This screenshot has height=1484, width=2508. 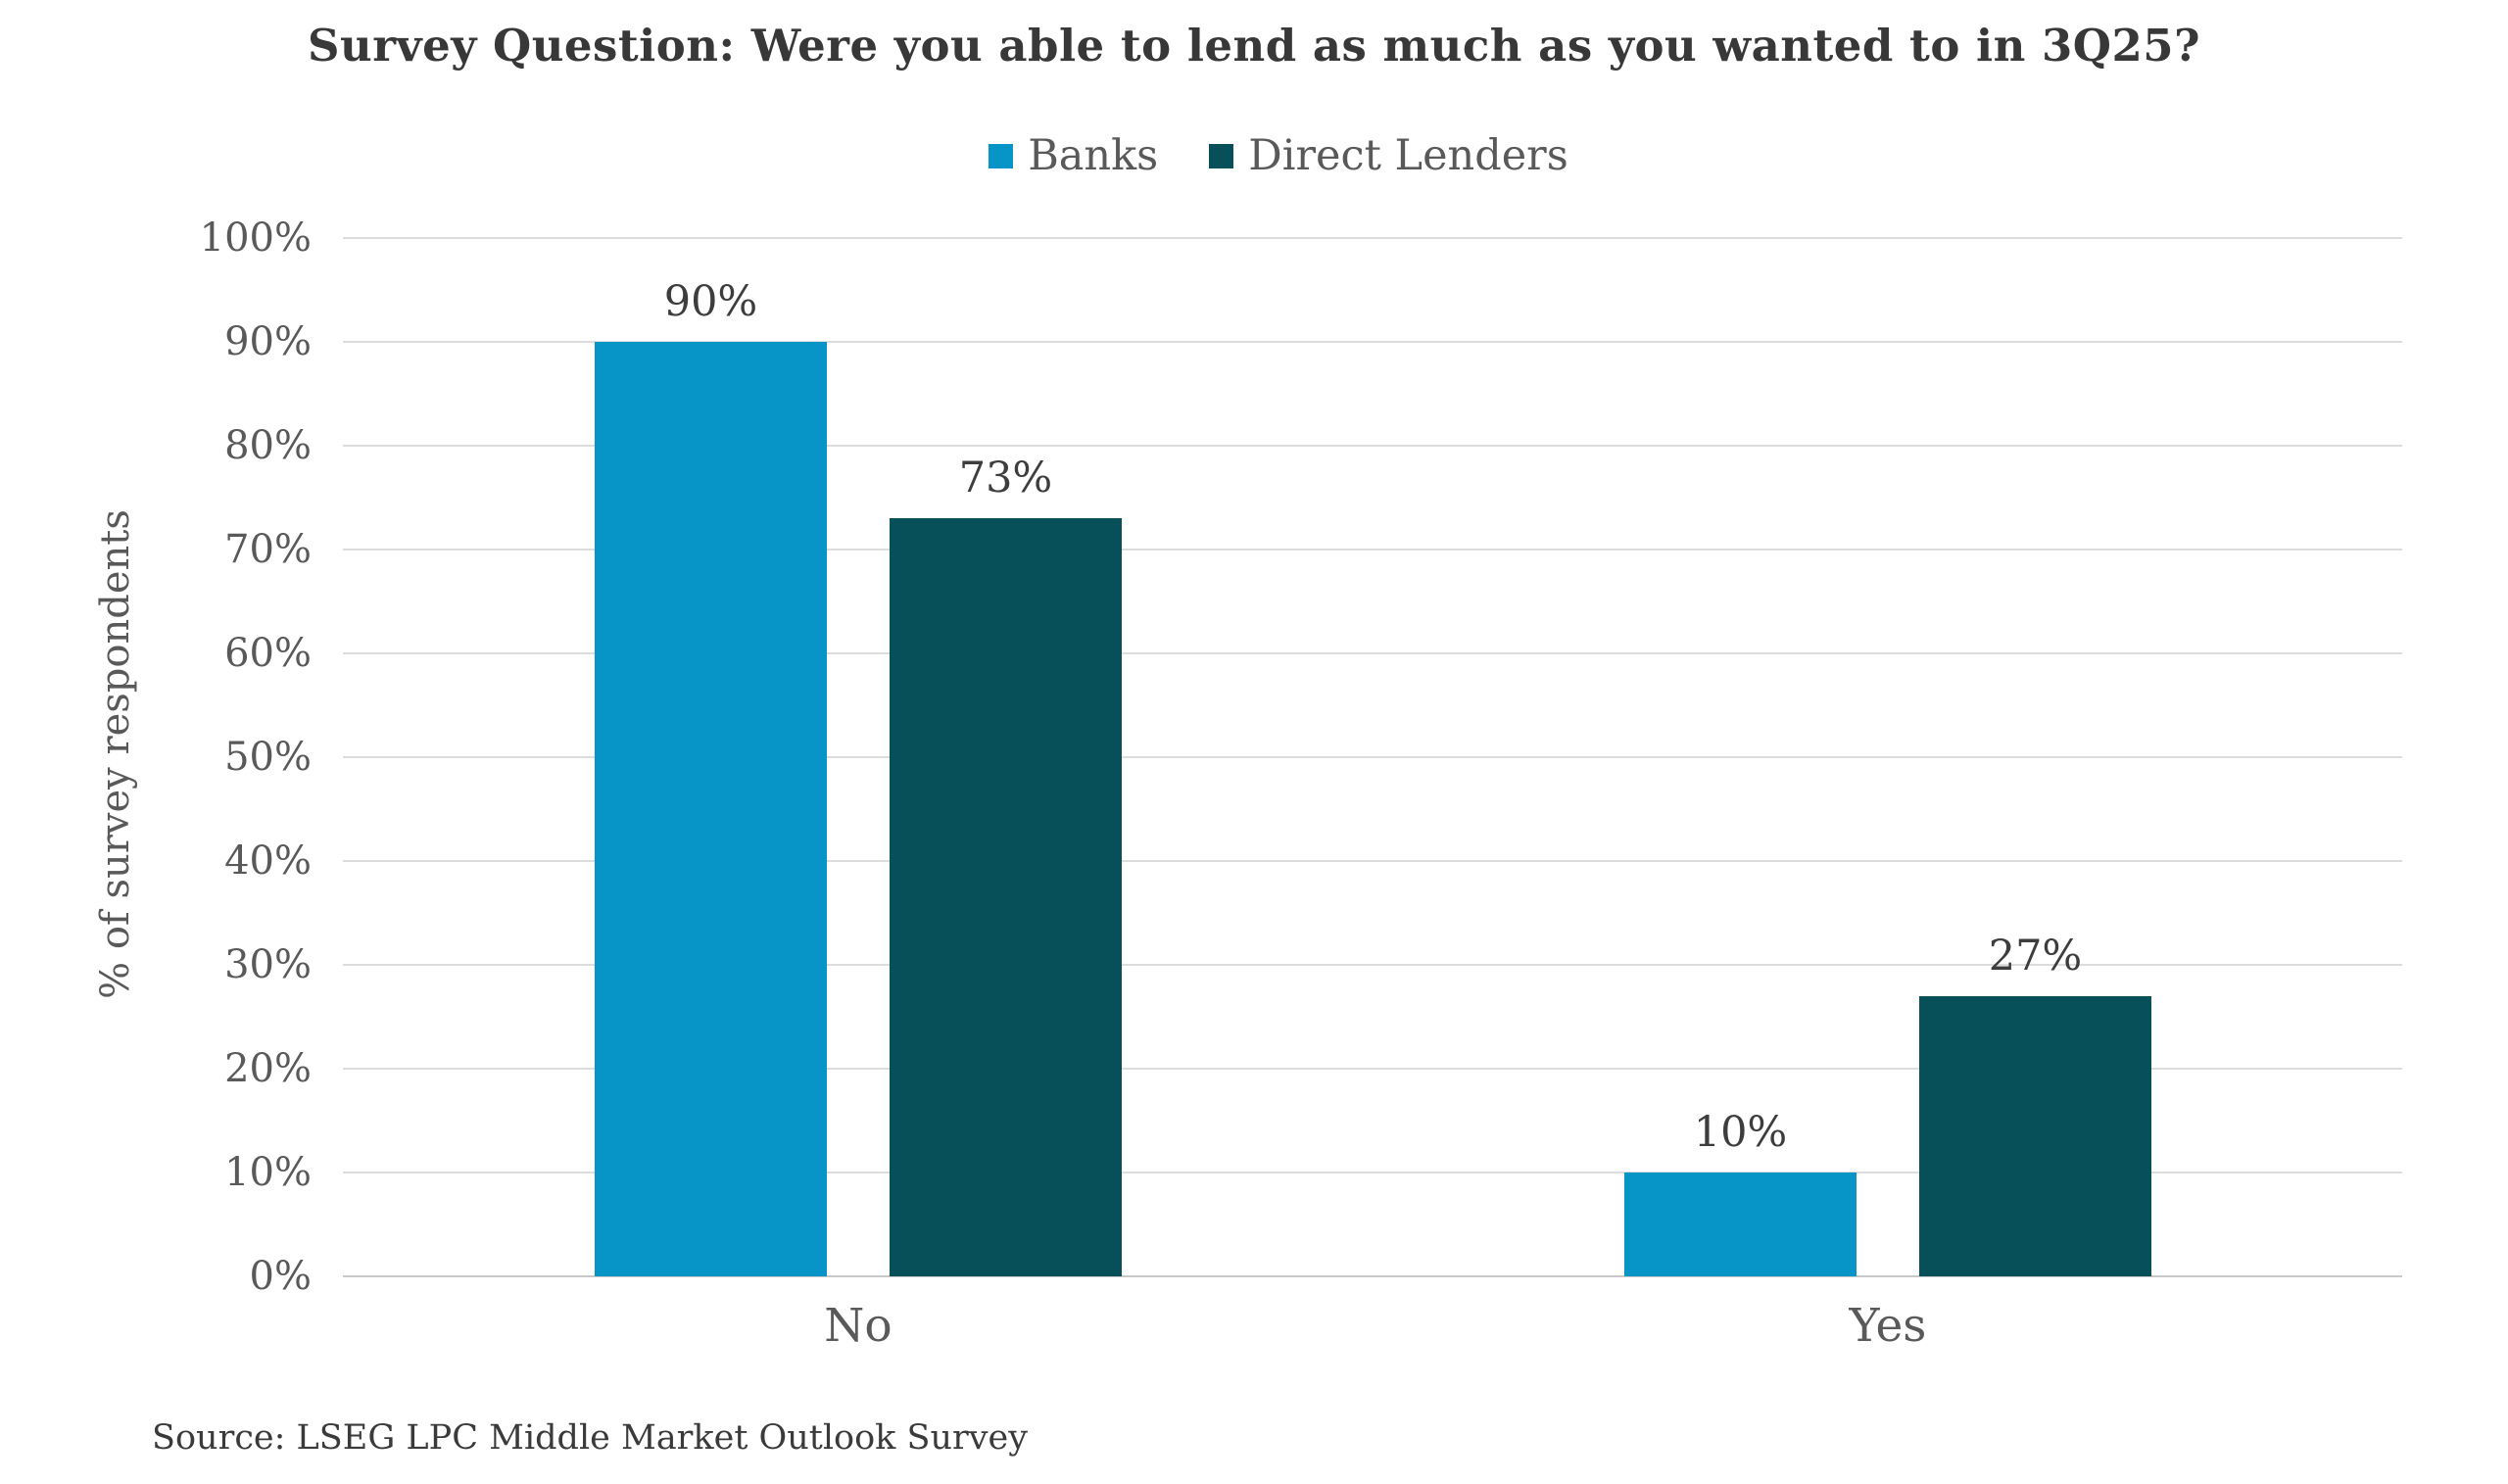 What do you see at coordinates (1888, 1326) in the screenshot?
I see `x-label-yes: Yes` at bounding box center [1888, 1326].